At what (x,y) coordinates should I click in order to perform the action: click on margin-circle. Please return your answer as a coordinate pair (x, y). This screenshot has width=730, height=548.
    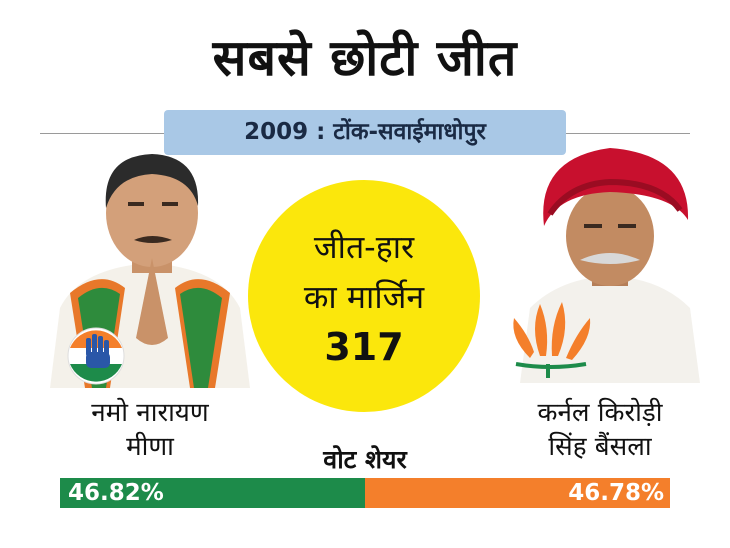
    Looking at the image, I should click on (364, 296).